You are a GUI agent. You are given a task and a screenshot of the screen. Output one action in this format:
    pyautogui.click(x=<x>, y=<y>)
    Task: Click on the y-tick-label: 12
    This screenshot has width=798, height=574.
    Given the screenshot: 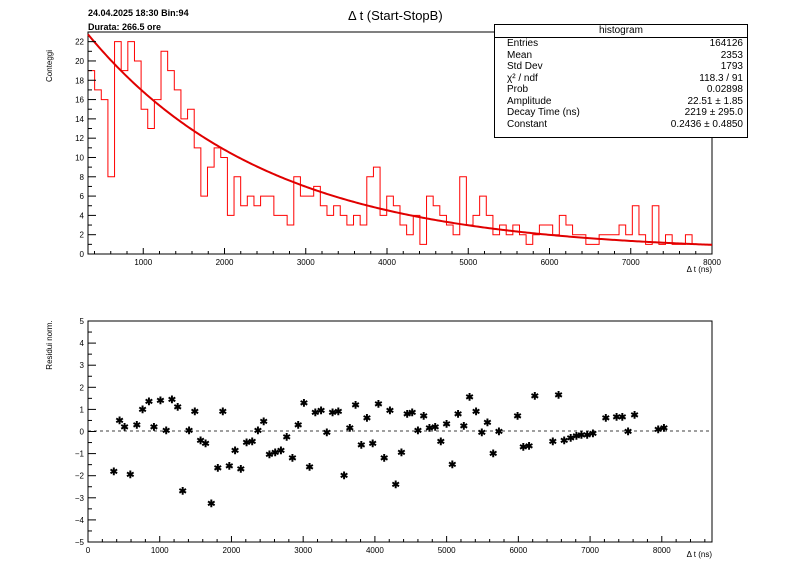 What is the action you would take?
    pyautogui.click(x=79, y=138)
    